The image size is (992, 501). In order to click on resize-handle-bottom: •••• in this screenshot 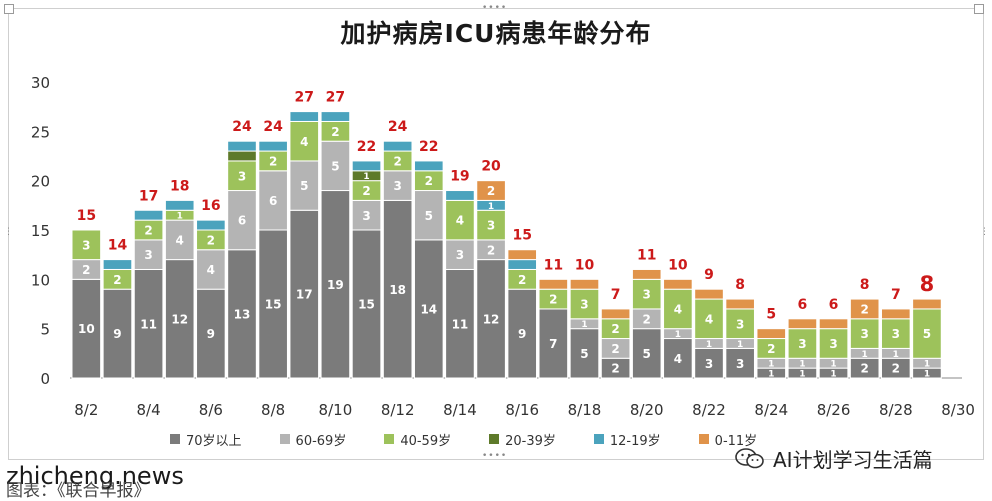, I will do `click(495, 456)`.